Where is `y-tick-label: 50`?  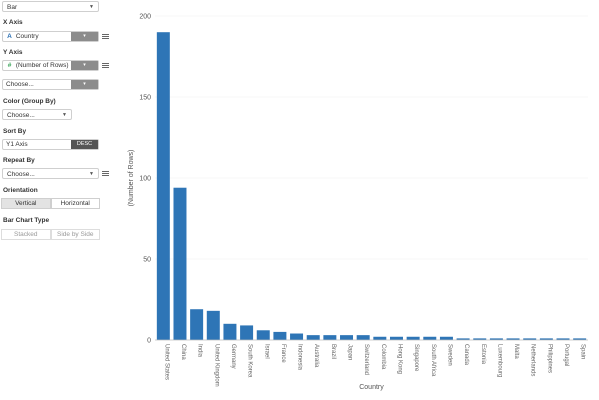
y-tick-label: 50 is located at coordinates (147, 260).